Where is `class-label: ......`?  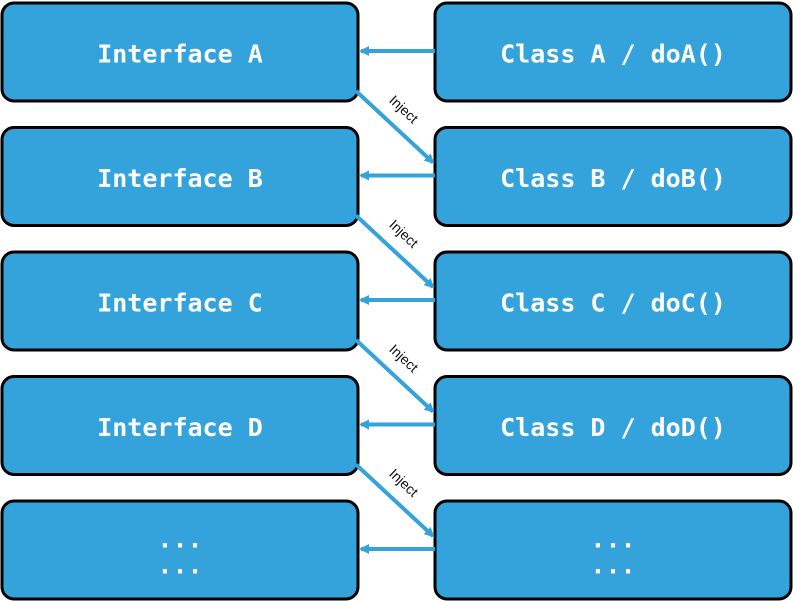 class-label: ...... is located at coordinates (612, 552).